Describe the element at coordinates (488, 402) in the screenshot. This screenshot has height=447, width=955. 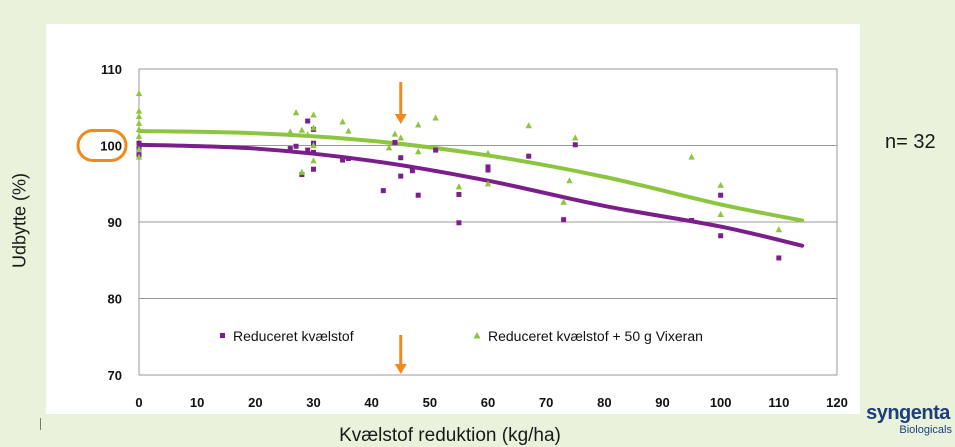
I see `x-tick-label-60: 60` at that location.